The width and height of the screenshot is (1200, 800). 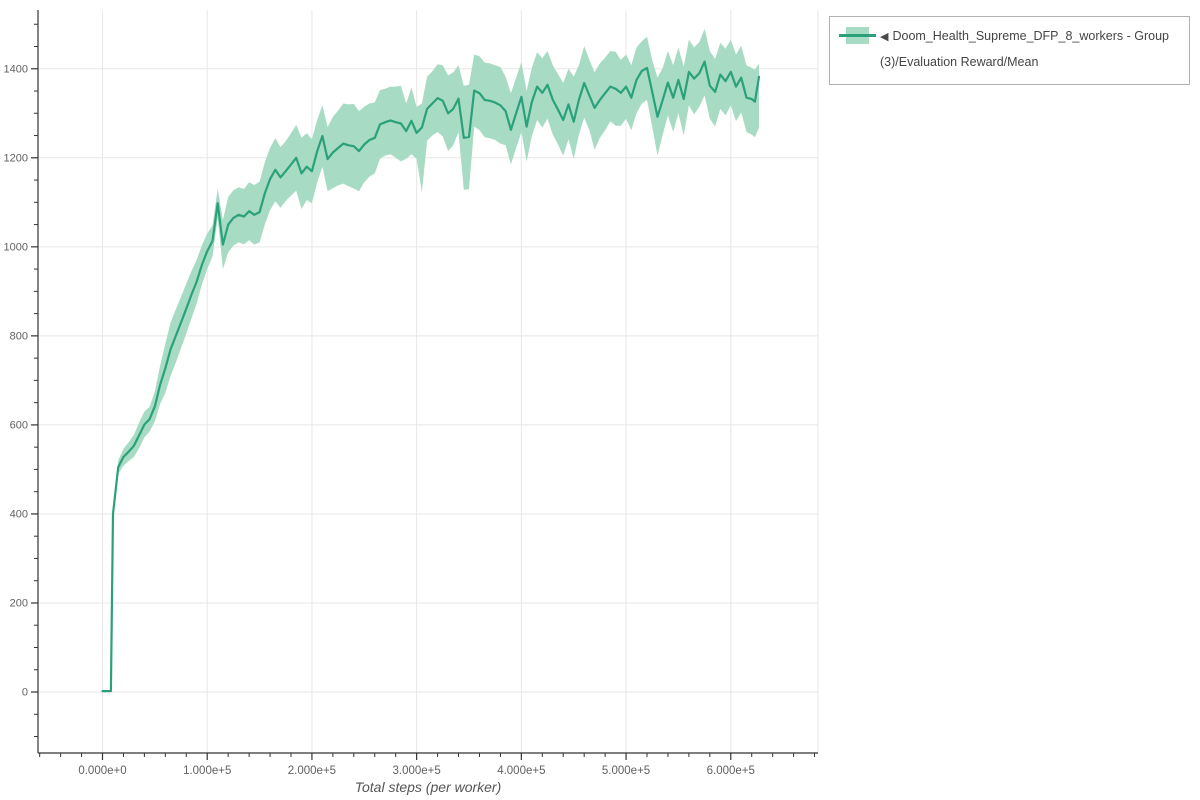 I want to click on svg-text: 800, so click(x=19, y=336).